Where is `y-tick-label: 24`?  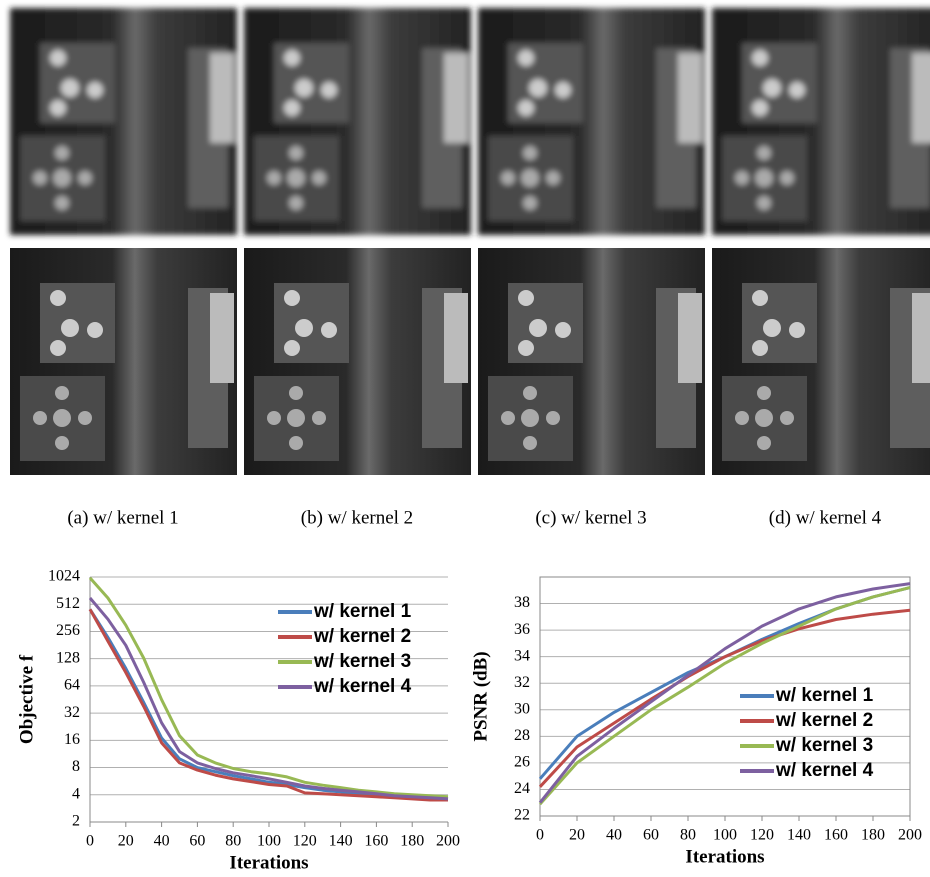
y-tick-label: 24 is located at coordinates (522, 788).